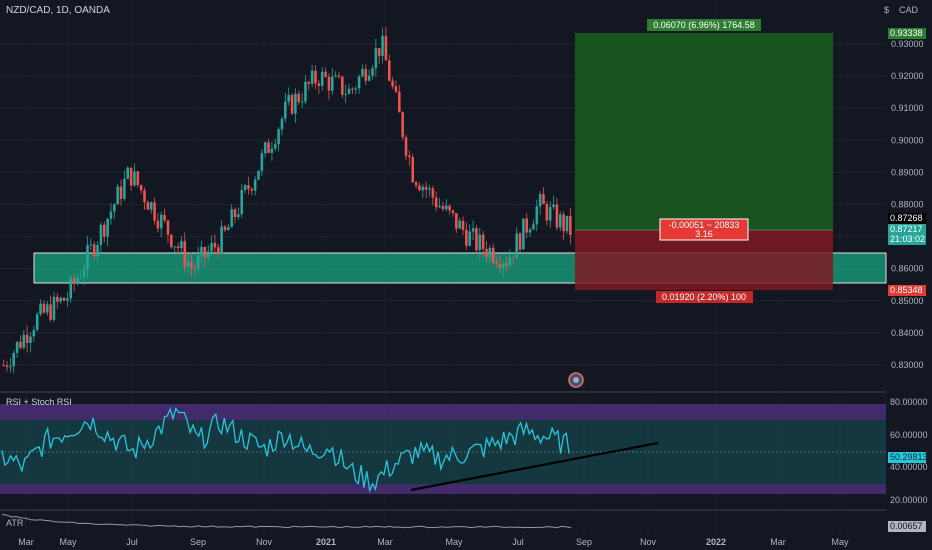 This screenshot has height=550, width=932. What do you see at coordinates (907, 301) in the screenshot?
I see `price-tick-label: 0.85000` at bounding box center [907, 301].